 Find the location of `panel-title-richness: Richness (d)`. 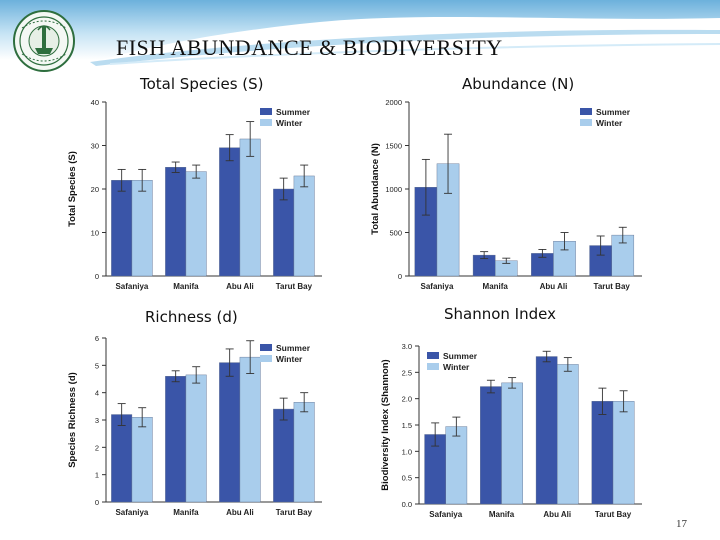

panel-title-richness: Richness (d) is located at coordinates (191, 317).